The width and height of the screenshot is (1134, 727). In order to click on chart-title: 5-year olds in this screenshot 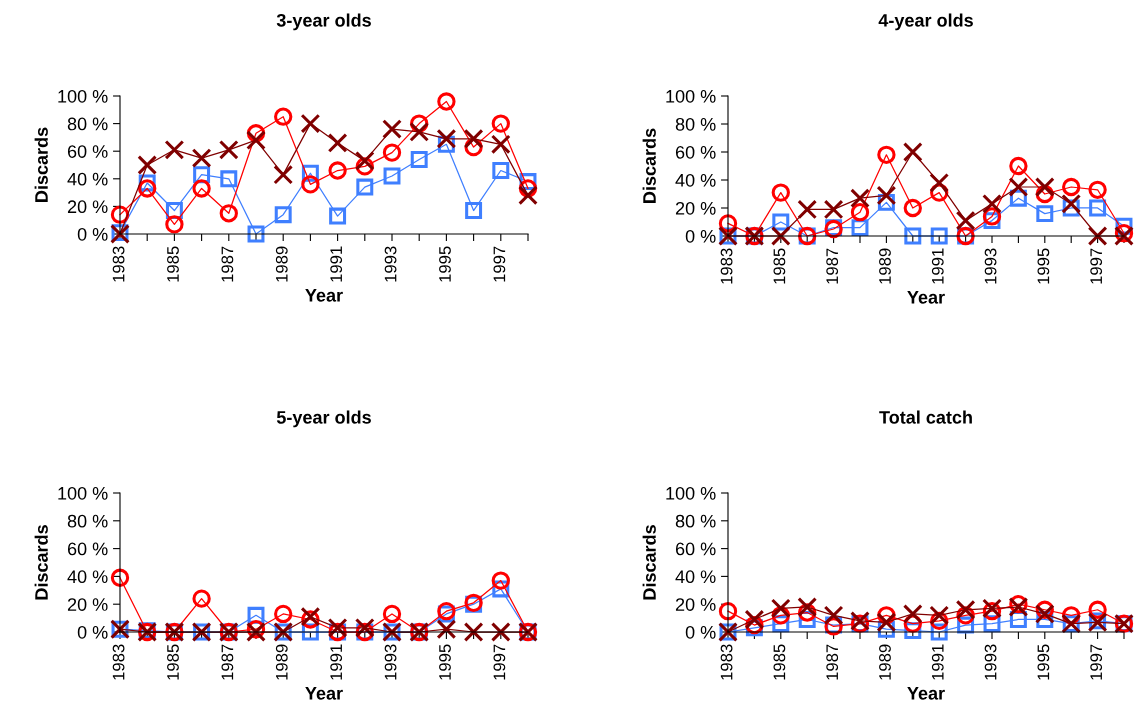, I will do `click(323, 419)`.